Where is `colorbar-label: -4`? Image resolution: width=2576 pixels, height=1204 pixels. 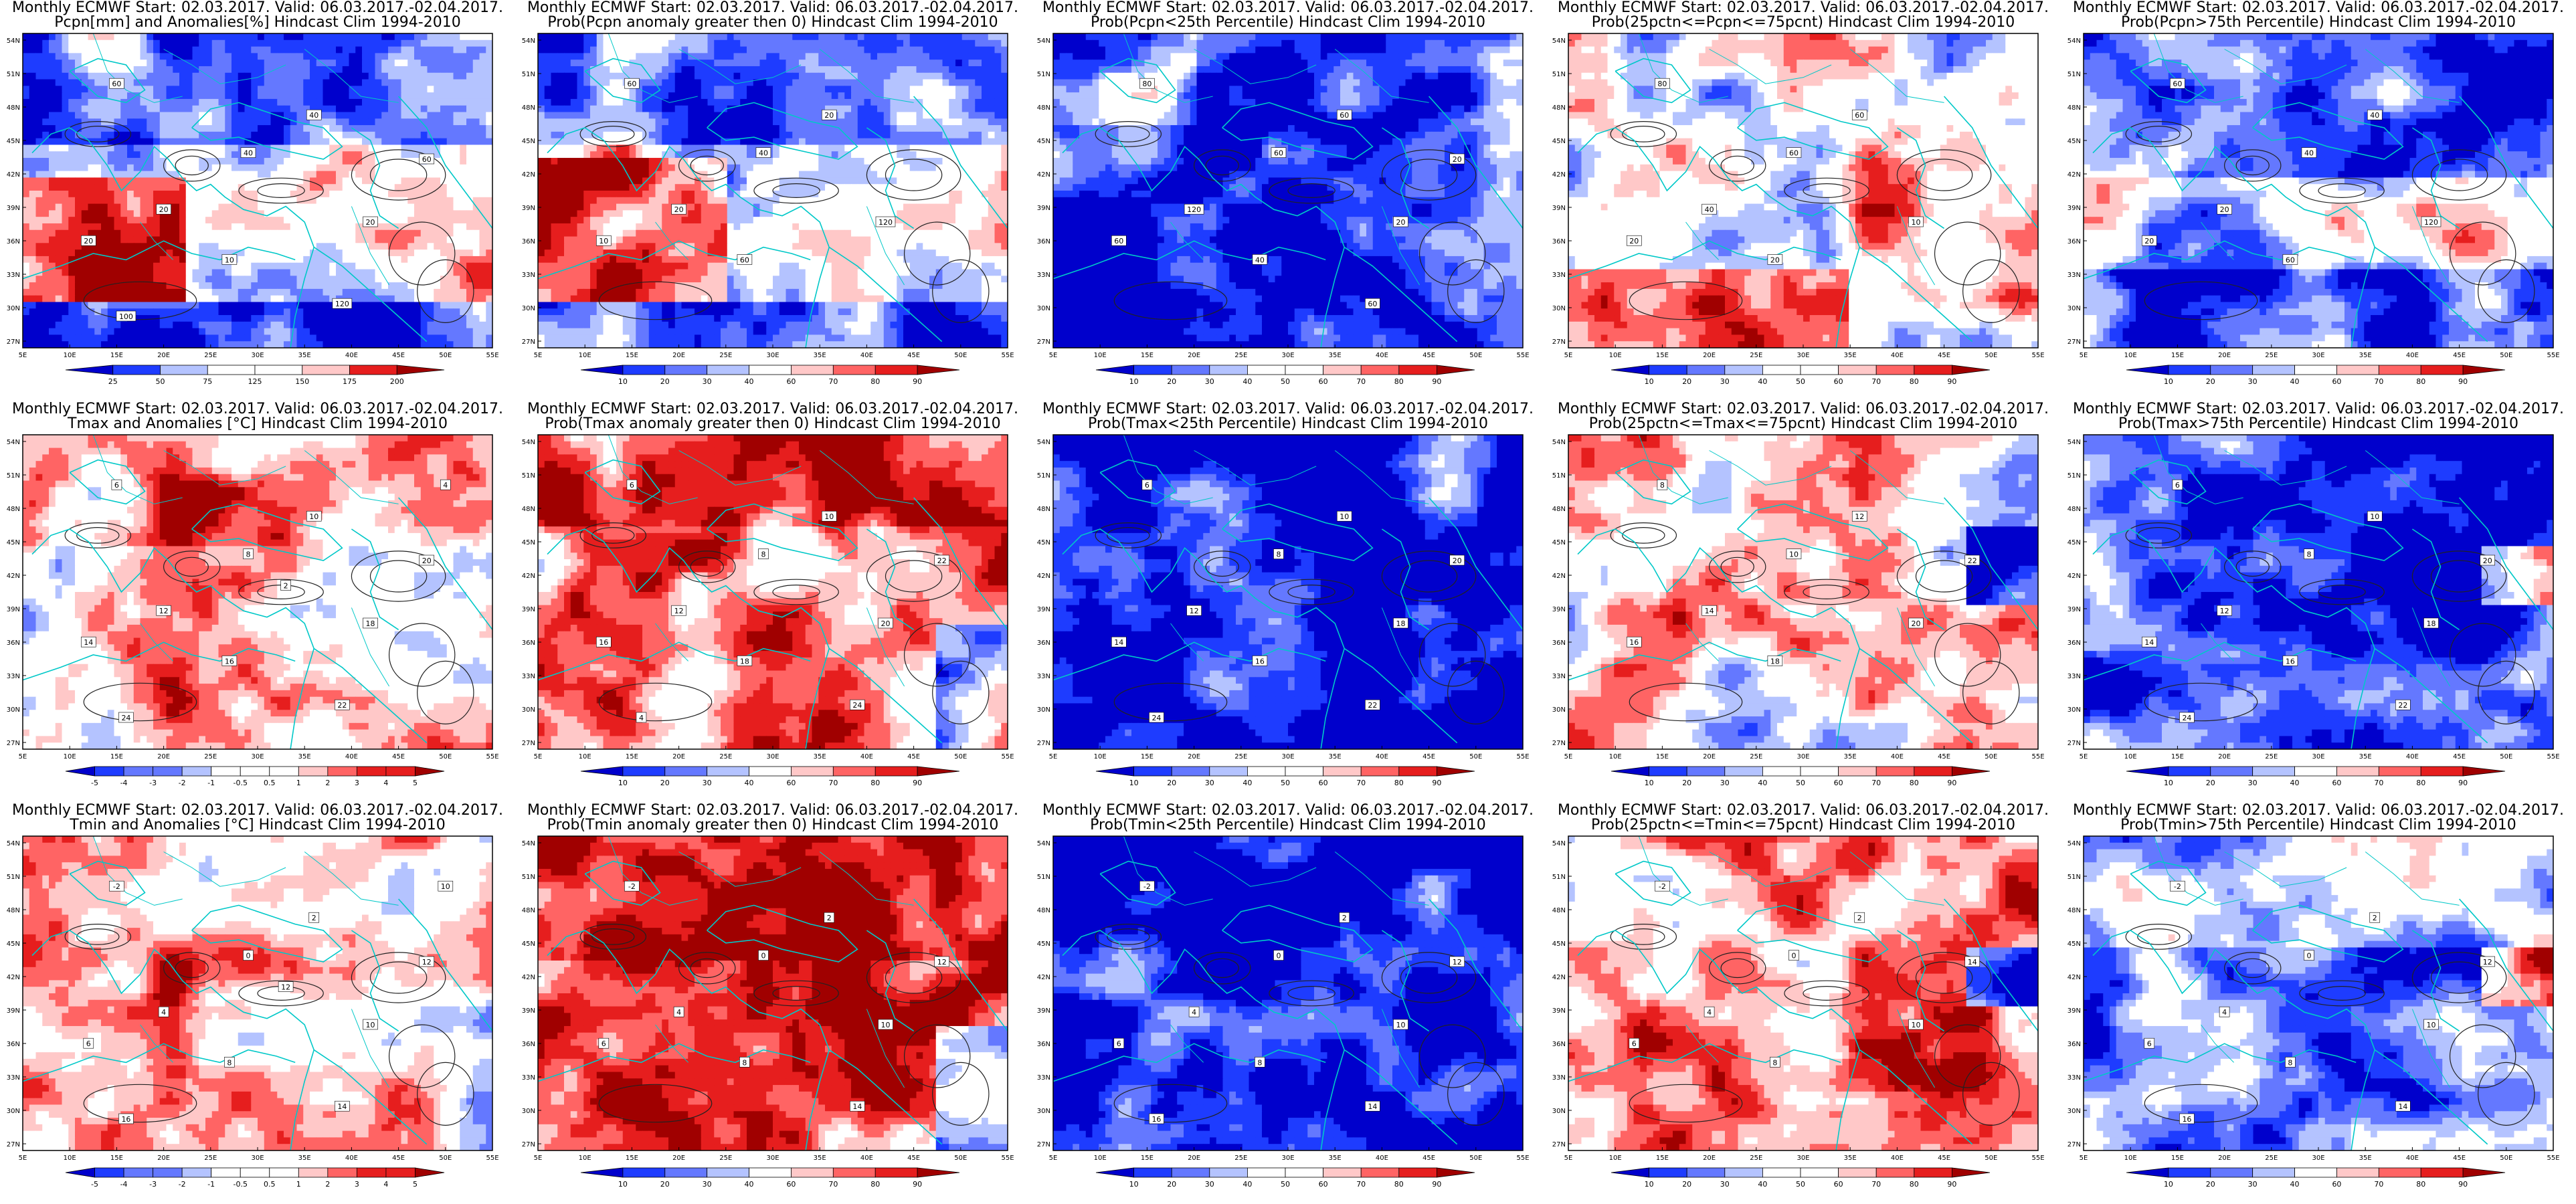
colorbar-label: -4 is located at coordinates (124, 1184).